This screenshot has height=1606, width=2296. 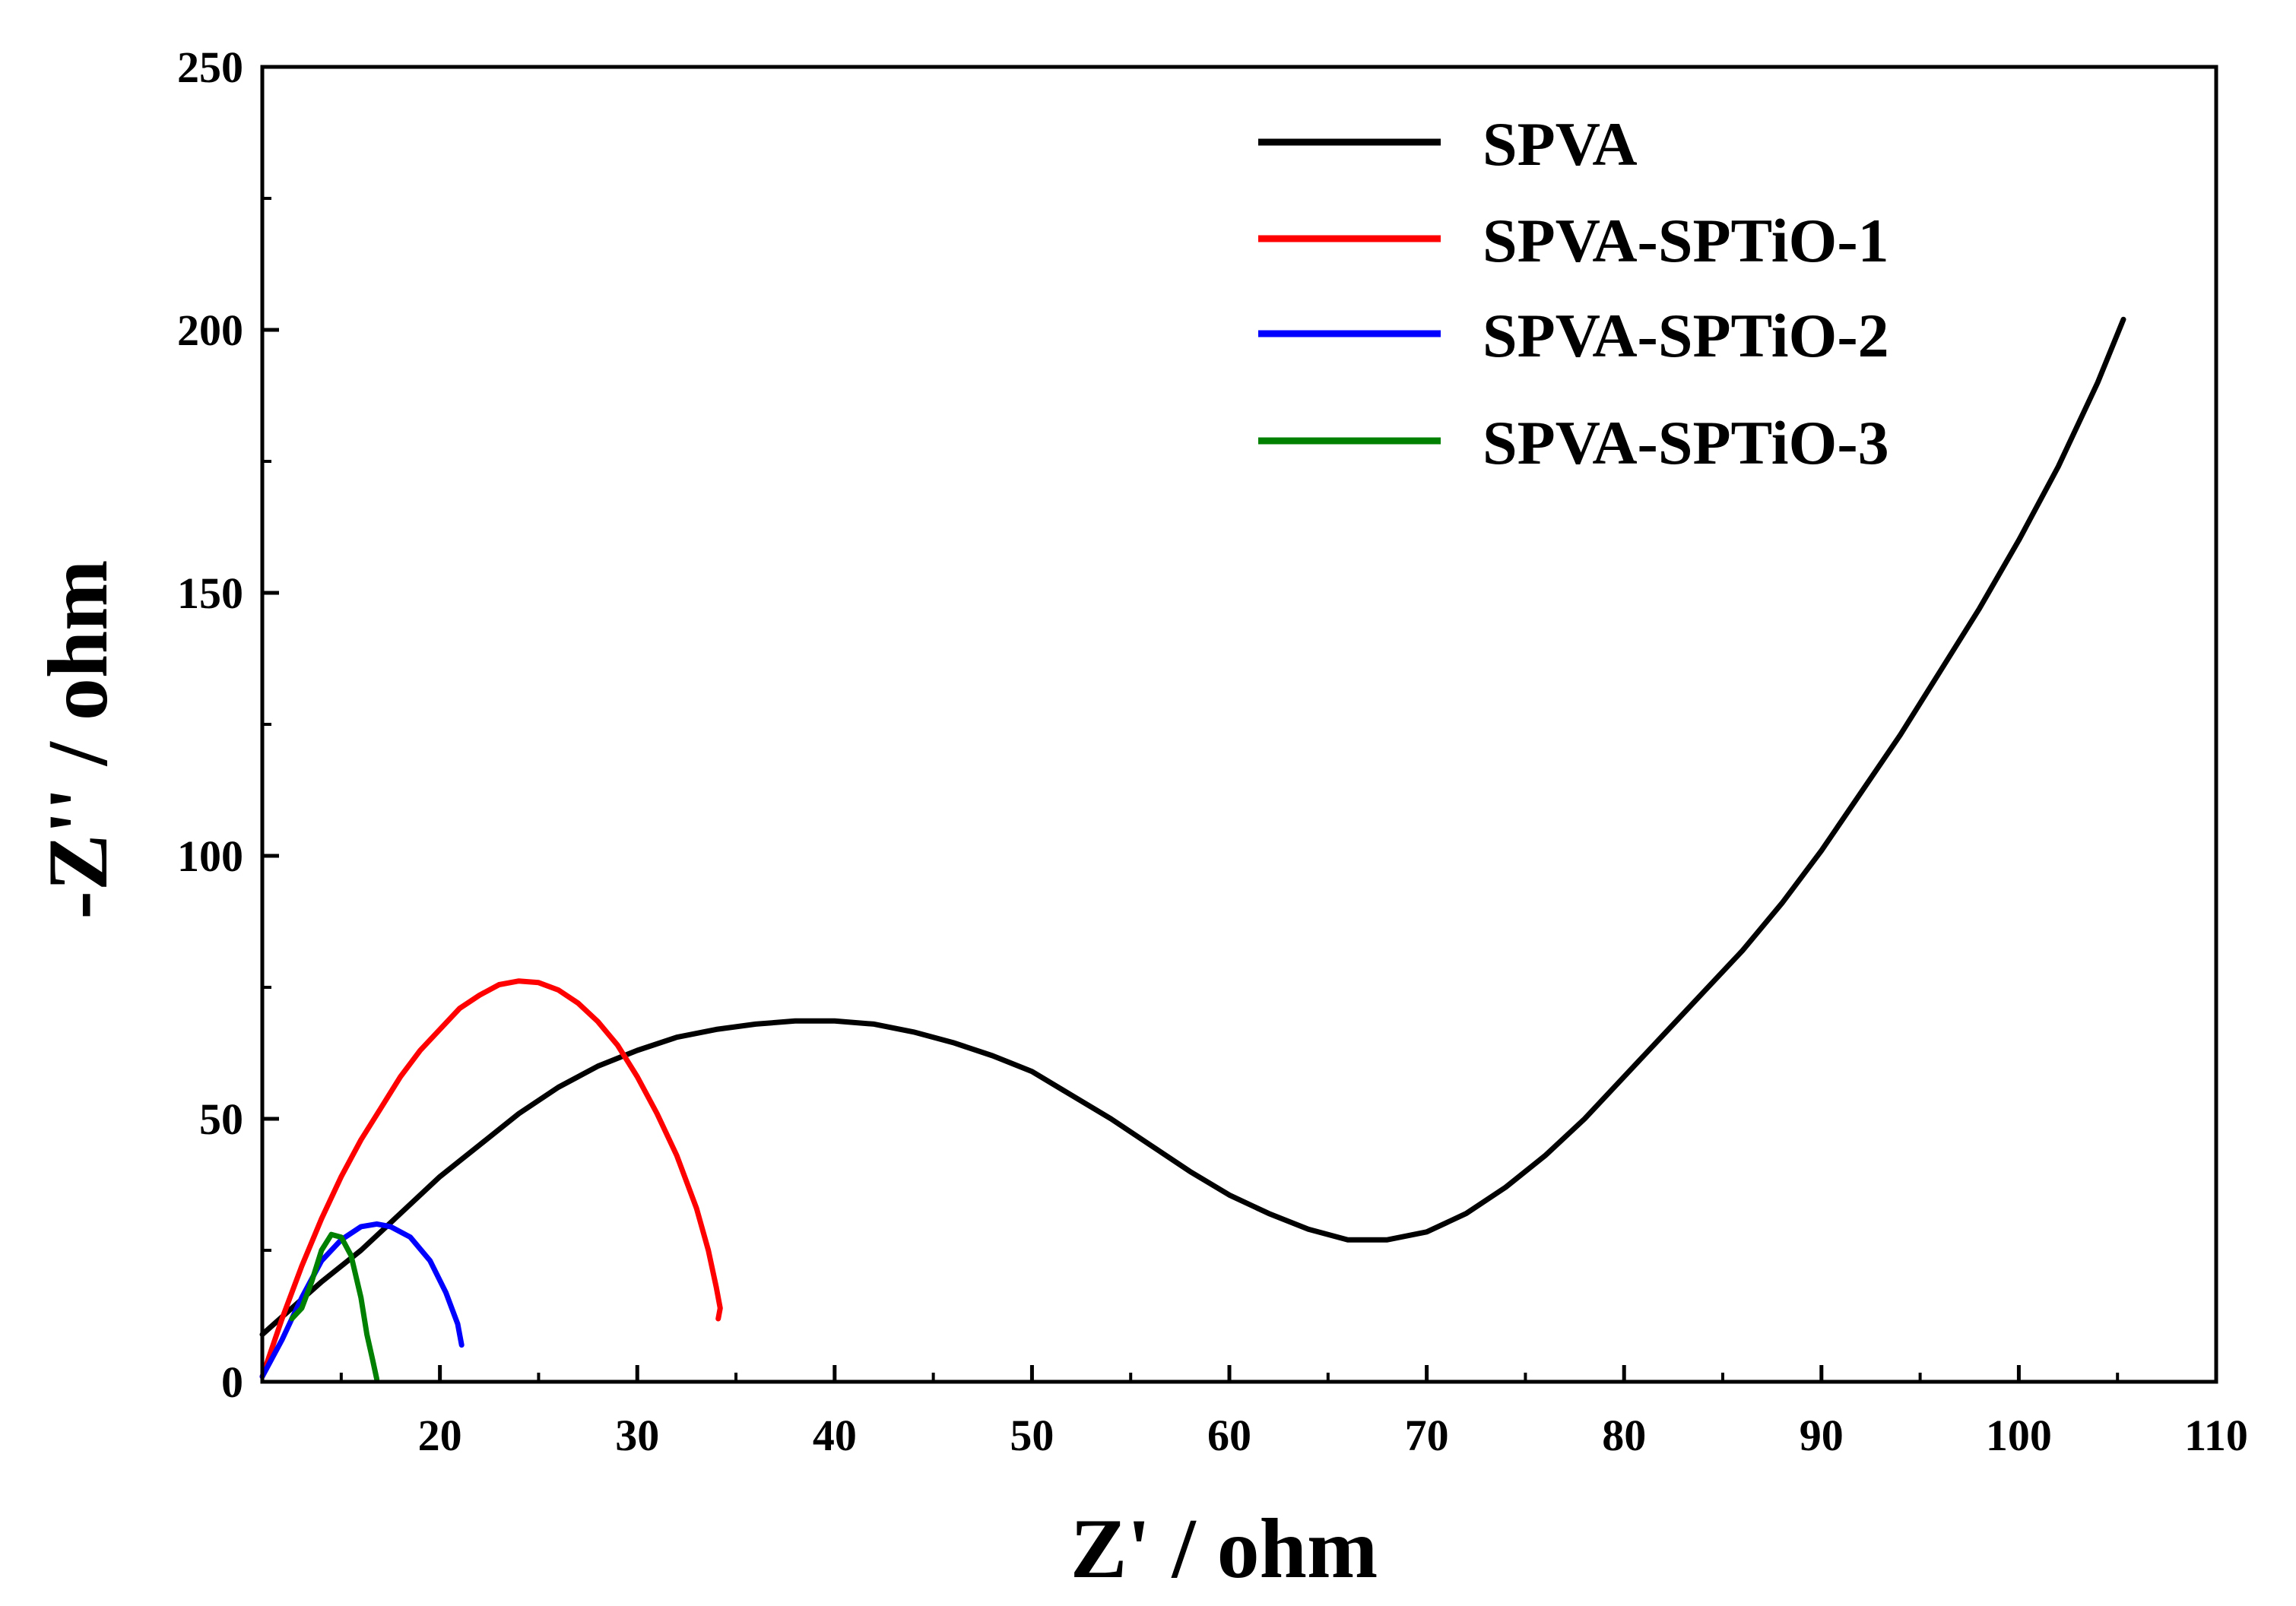 What do you see at coordinates (1686, 240) in the screenshot?
I see `legend-label: SPVA-SPTiO-1` at bounding box center [1686, 240].